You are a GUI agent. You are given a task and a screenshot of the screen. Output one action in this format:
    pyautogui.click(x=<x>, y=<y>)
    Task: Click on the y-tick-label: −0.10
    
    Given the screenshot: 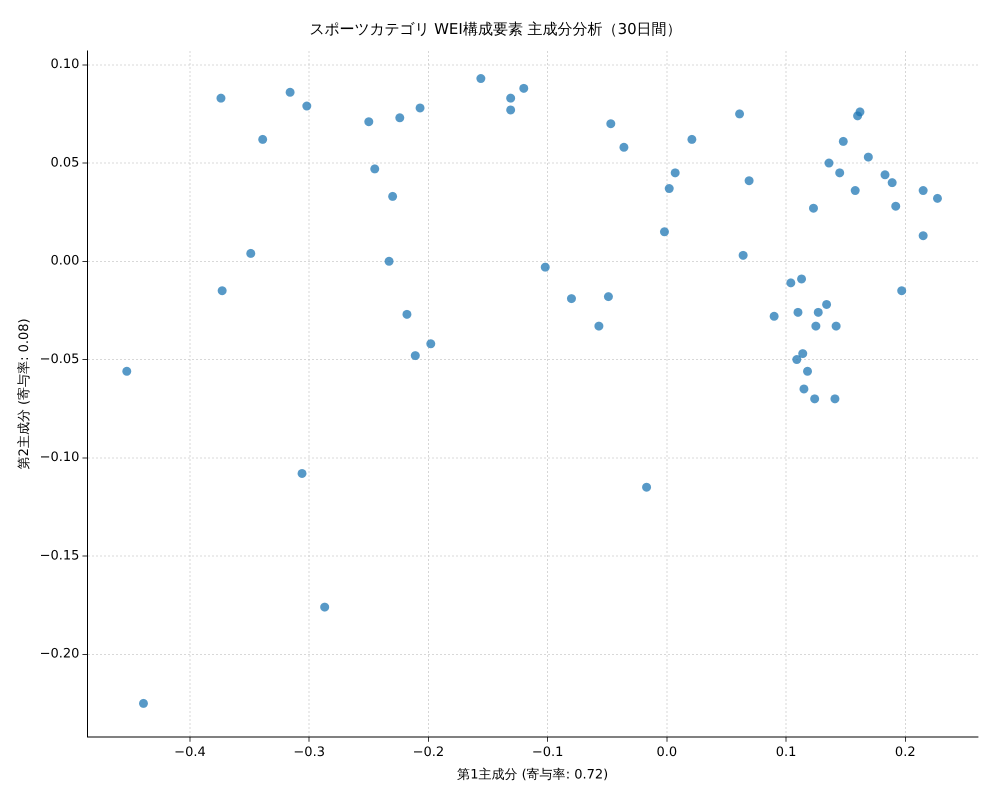 What is the action you would take?
    pyautogui.click(x=60, y=458)
    